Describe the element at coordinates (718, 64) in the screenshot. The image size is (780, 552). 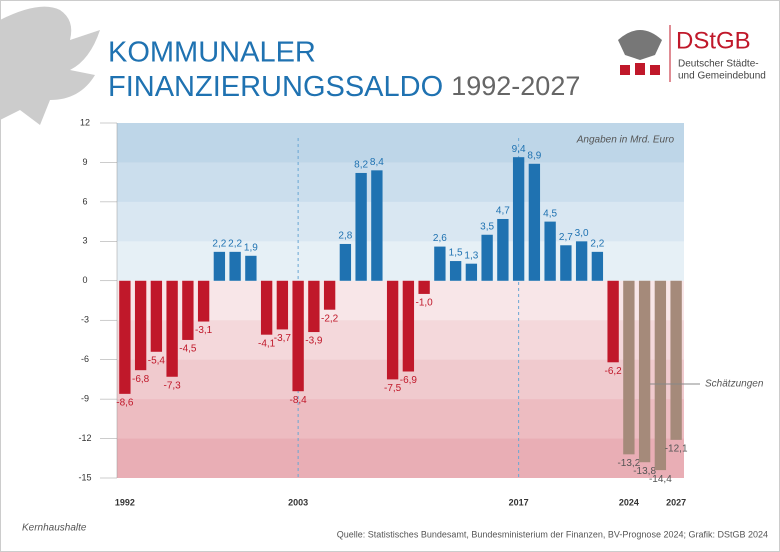
I see `logo-text: Deutscher Städte-` at that location.